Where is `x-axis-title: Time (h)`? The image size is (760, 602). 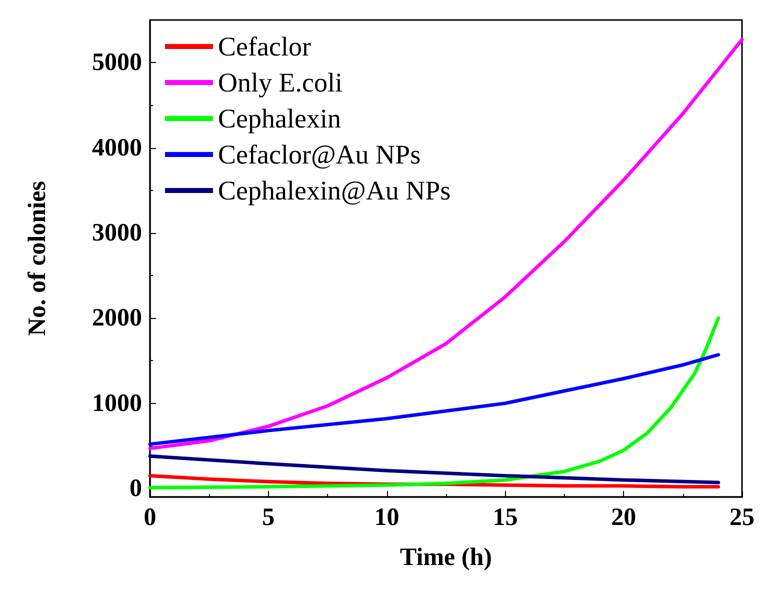 x-axis-title: Time (h) is located at coordinates (446, 557).